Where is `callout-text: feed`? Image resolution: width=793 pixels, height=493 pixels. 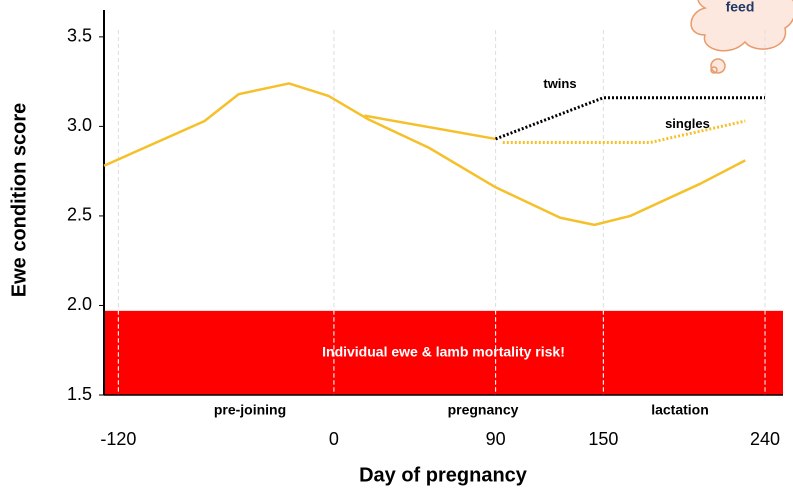 callout-text: feed is located at coordinates (740, 7).